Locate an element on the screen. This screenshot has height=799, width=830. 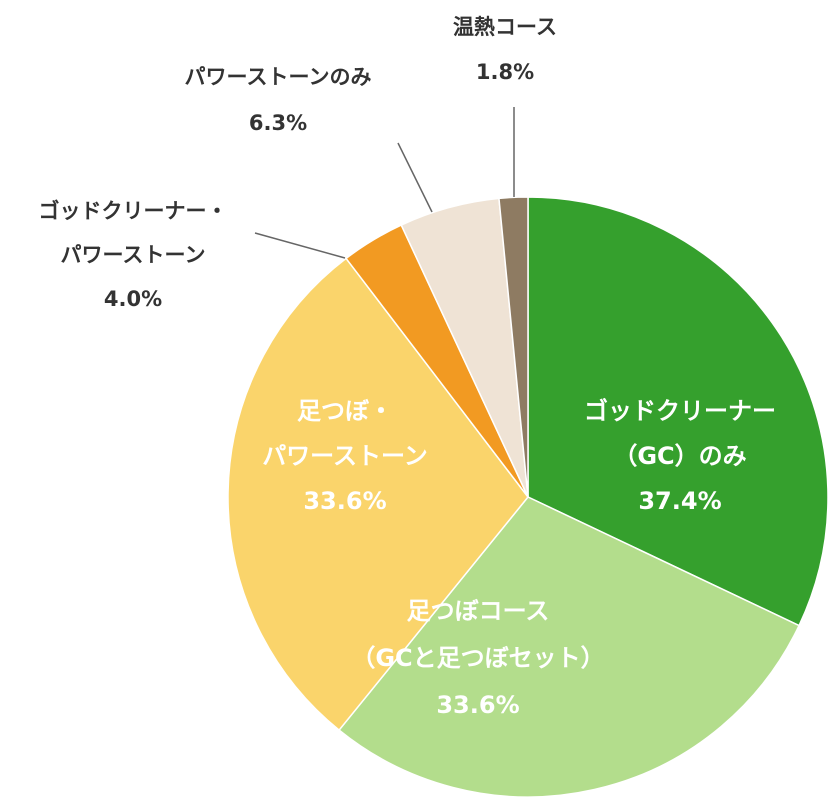
slice-label: （GCと足つぼセット） is located at coordinates (477, 658).